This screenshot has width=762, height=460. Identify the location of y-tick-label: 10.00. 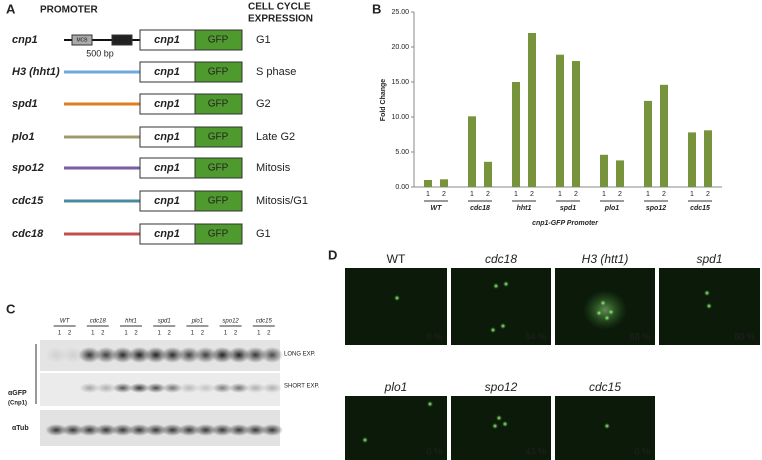
(400, 117).